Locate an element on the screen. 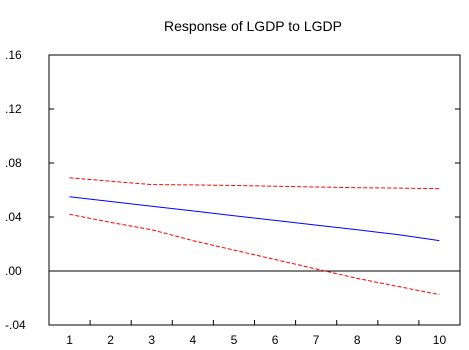  y-tick-label: .16 is located at coordinates (13, 55).